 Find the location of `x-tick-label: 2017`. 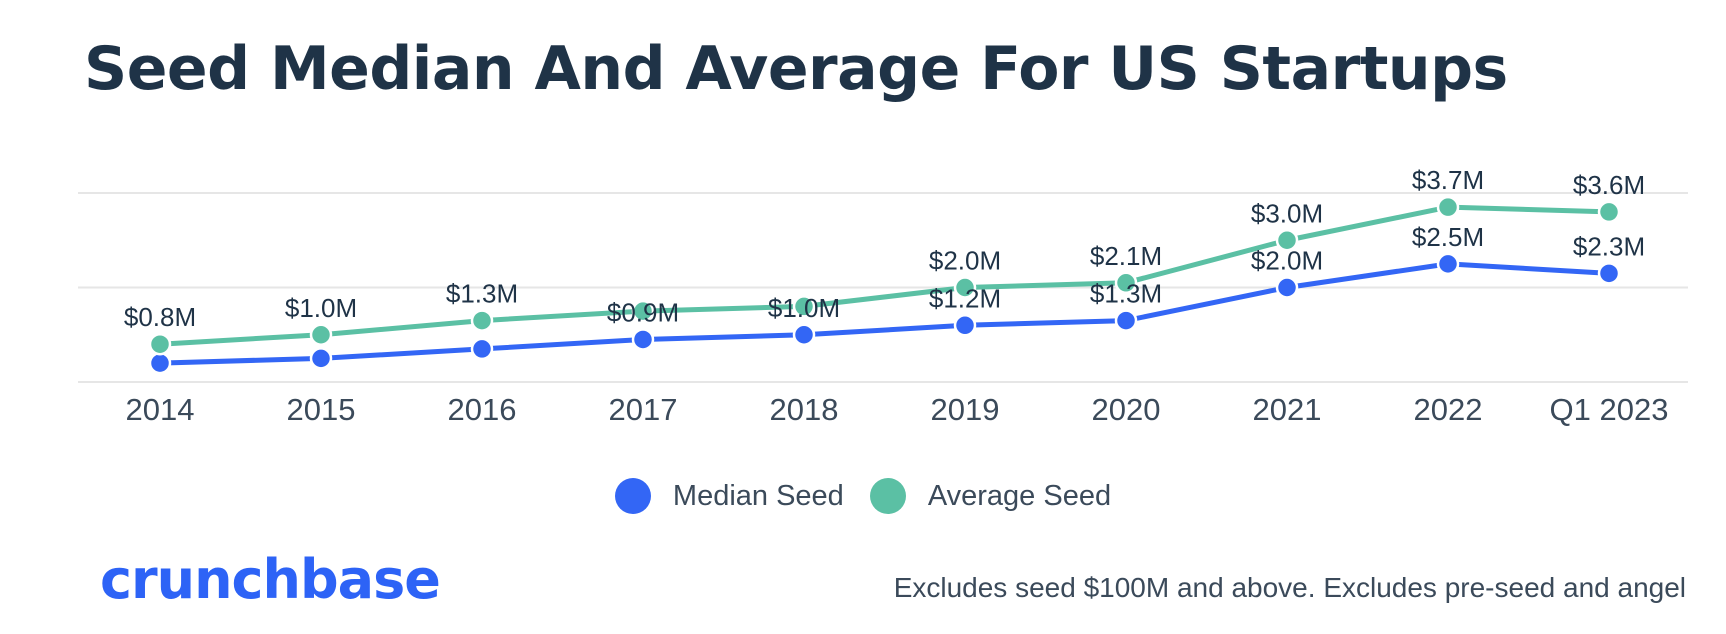

x-tick-label: 2017 is located at coordinates (643, 409).